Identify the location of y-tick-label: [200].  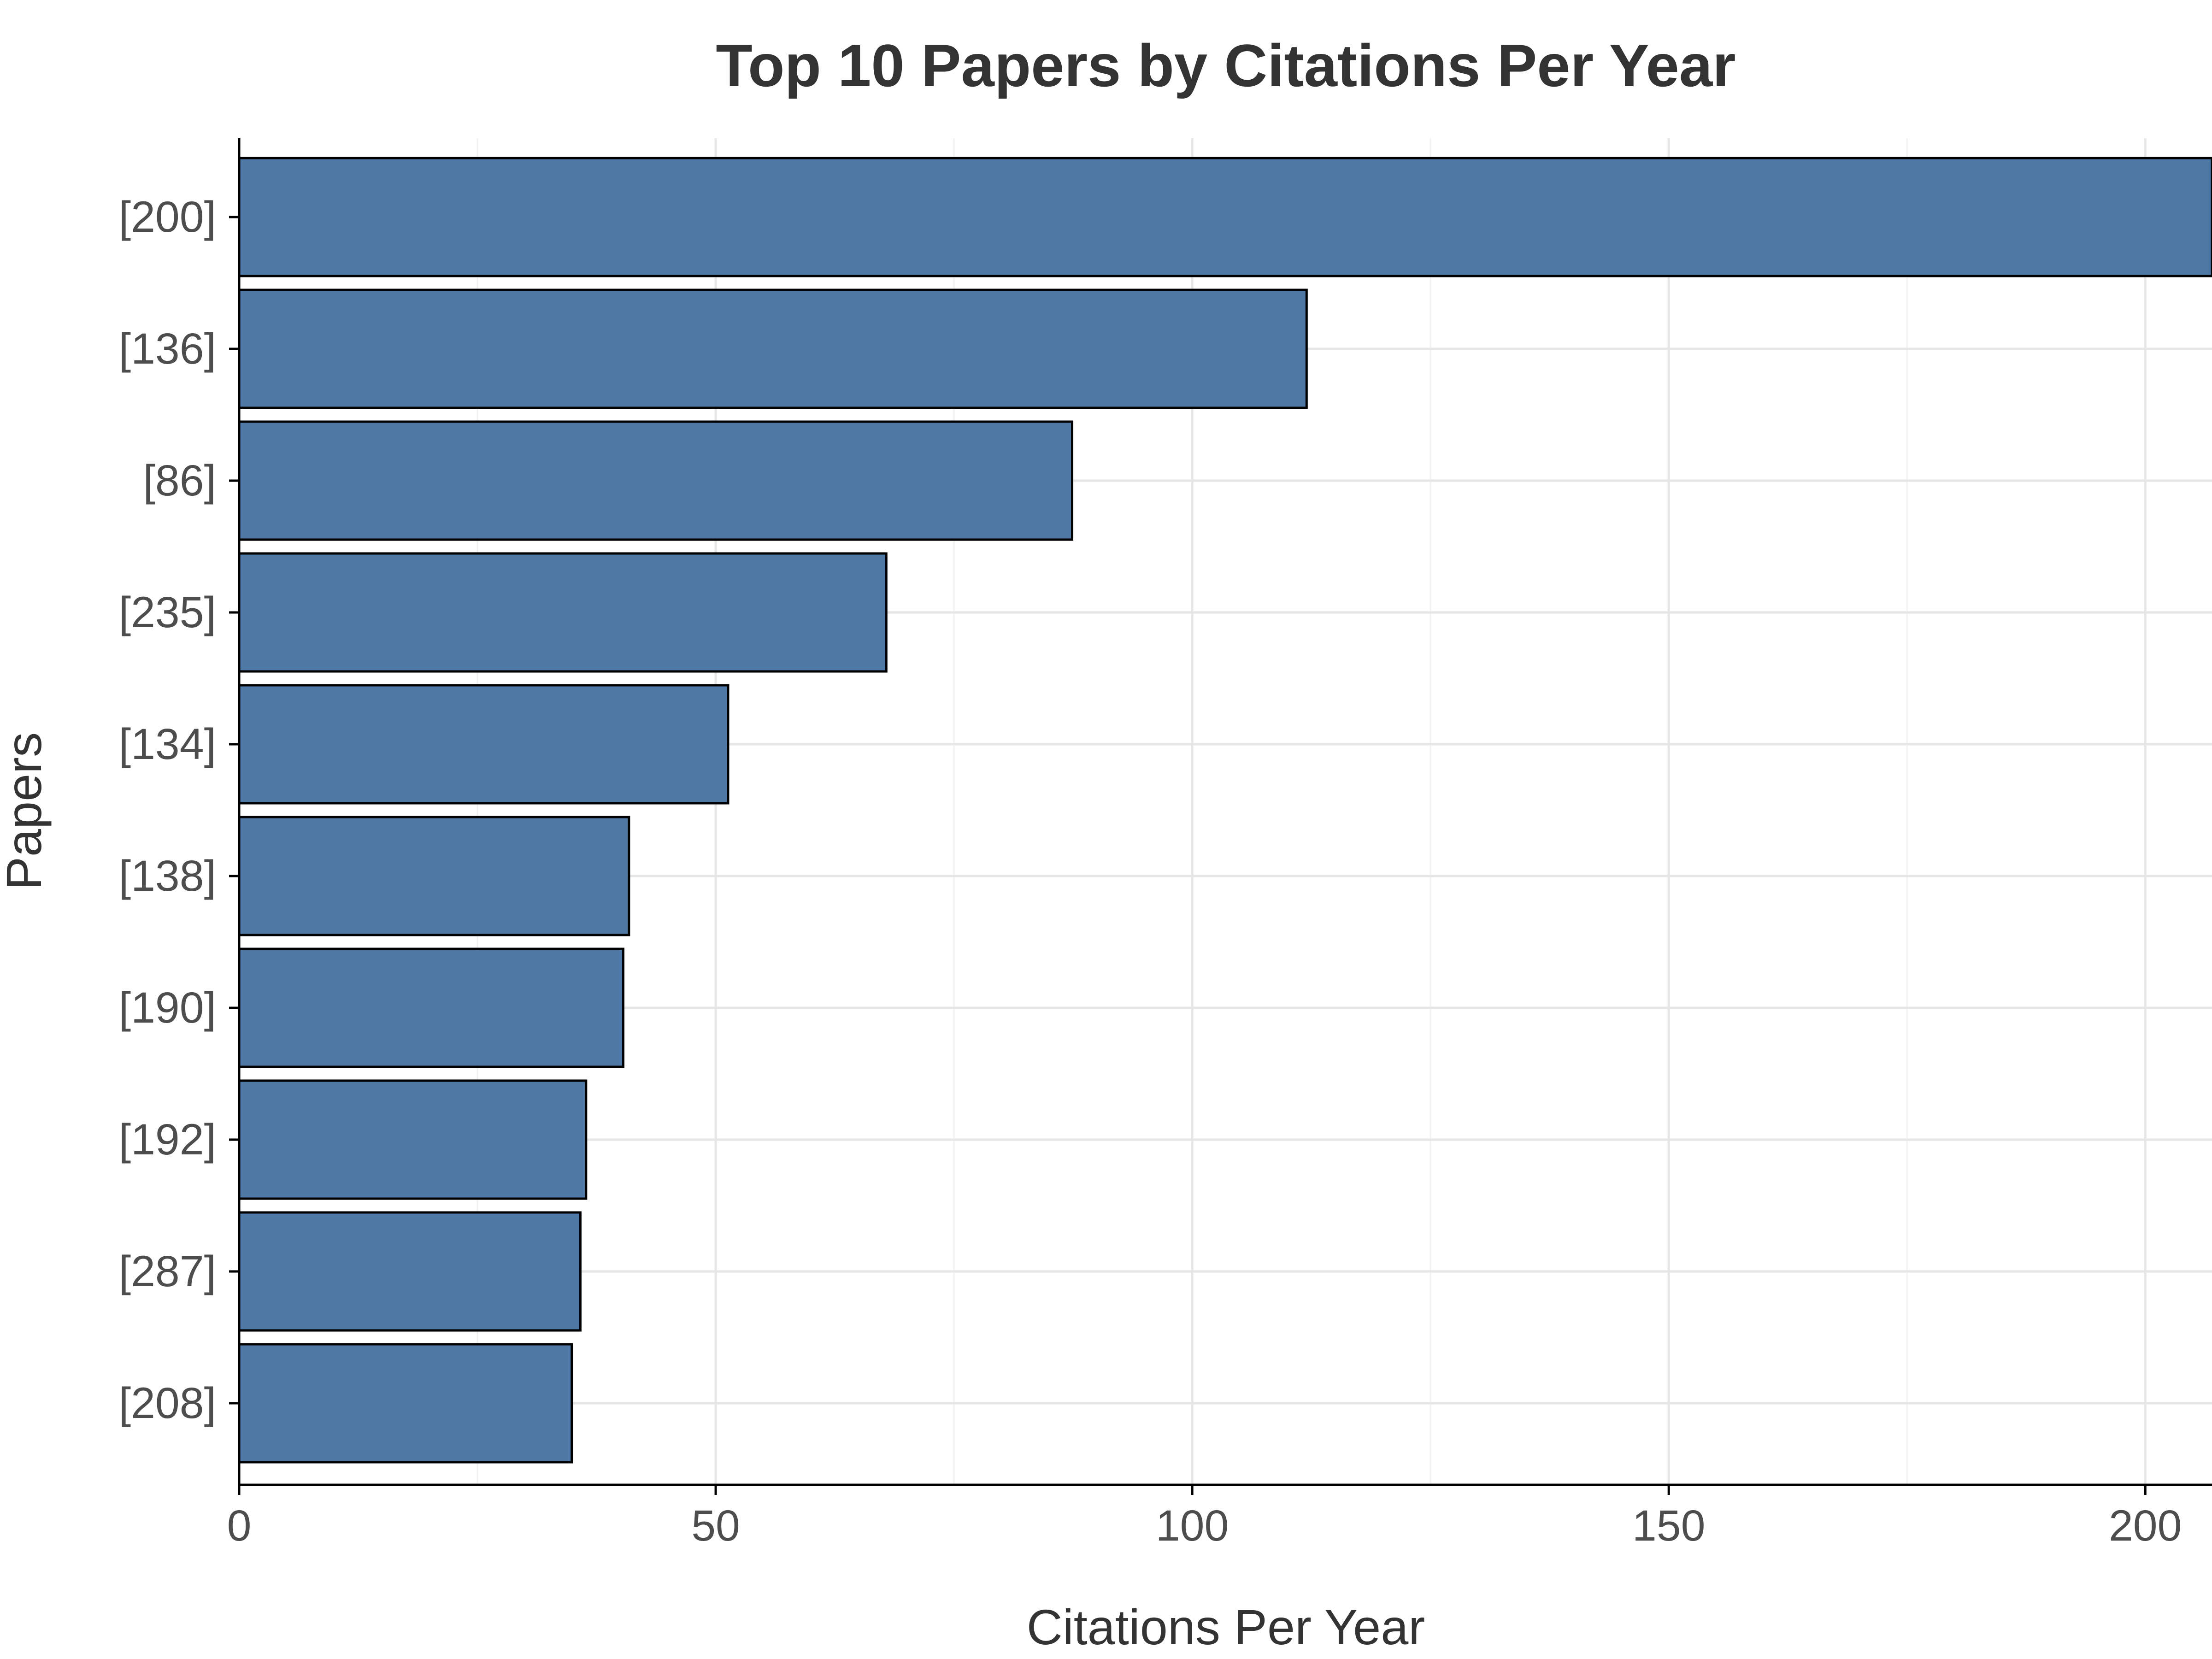
(167, 217).